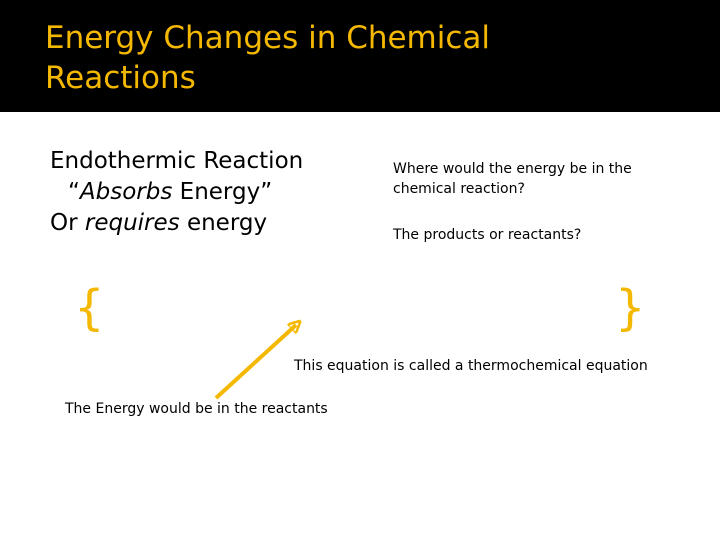 Image resolution: width=720 pixels, height=540 pixels. I want to click on absorbs-energy-line: “Absorbs Energy”, so click(210, 192).